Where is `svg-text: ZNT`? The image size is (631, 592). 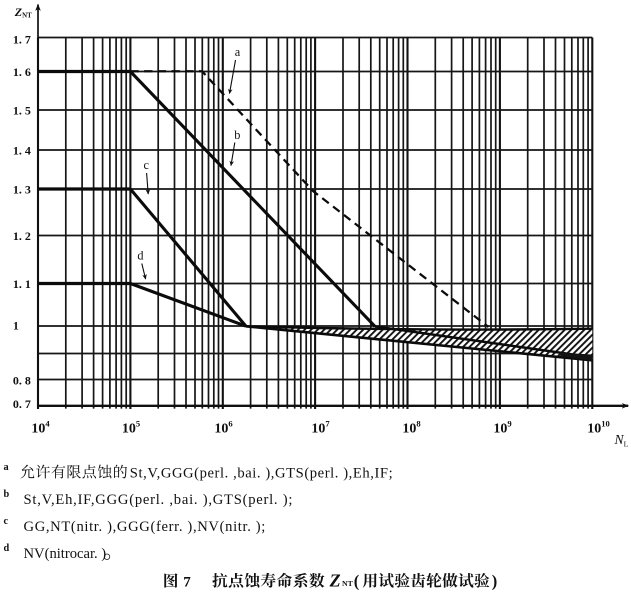 svg-text: ZNT is located at coordinates (23, 12).